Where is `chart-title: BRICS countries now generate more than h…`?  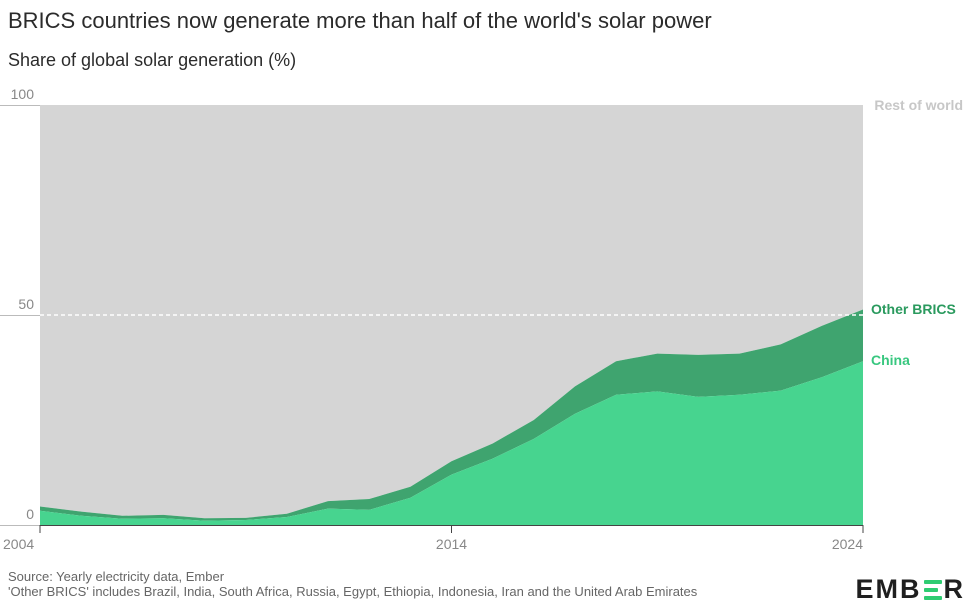 chart-title: BRICS countries now generate more than h… is located at coordinates (360, 20).